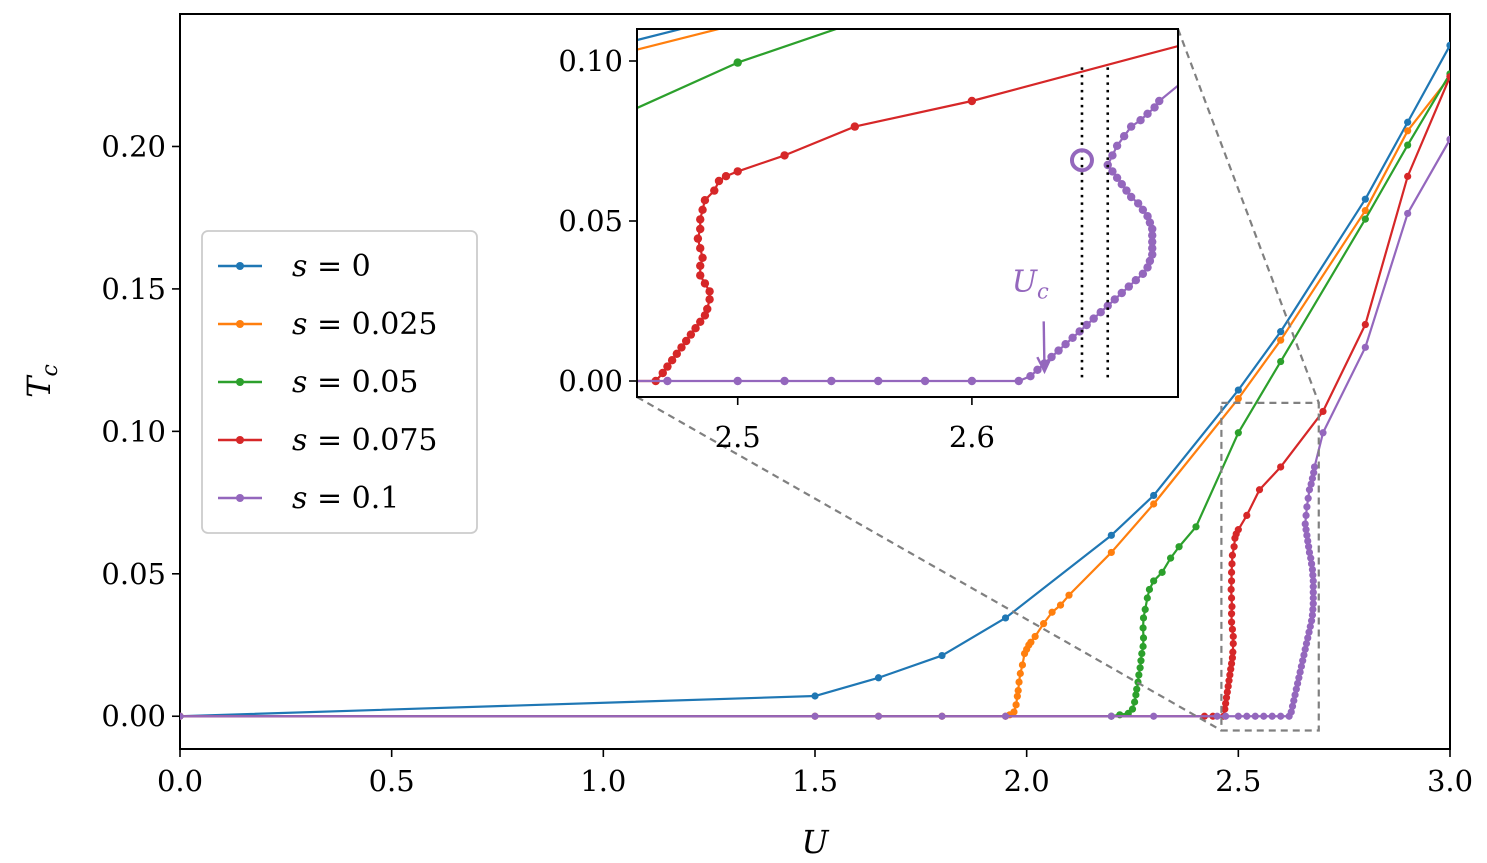 Image resolution: width=1487 pixels, height=863 pixels. Describe the element at coordinates (972, 437) in the screenshot. I see `inset-x-tick-label: 2.6` at that location.